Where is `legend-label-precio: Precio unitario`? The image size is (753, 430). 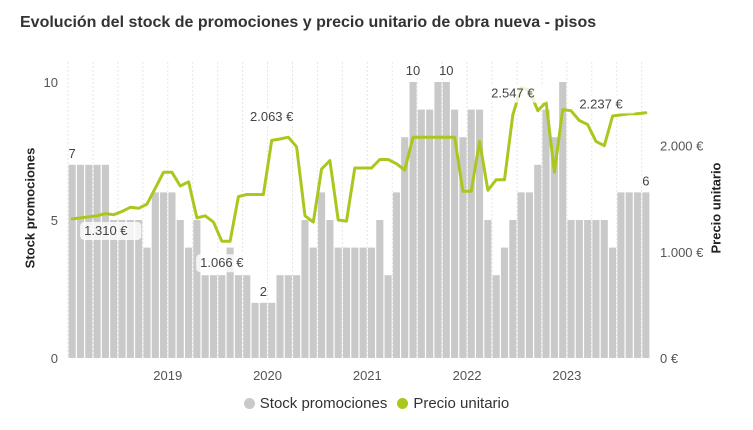 legend-label-precio: Precio unitario is located at coordinates (461, 403).